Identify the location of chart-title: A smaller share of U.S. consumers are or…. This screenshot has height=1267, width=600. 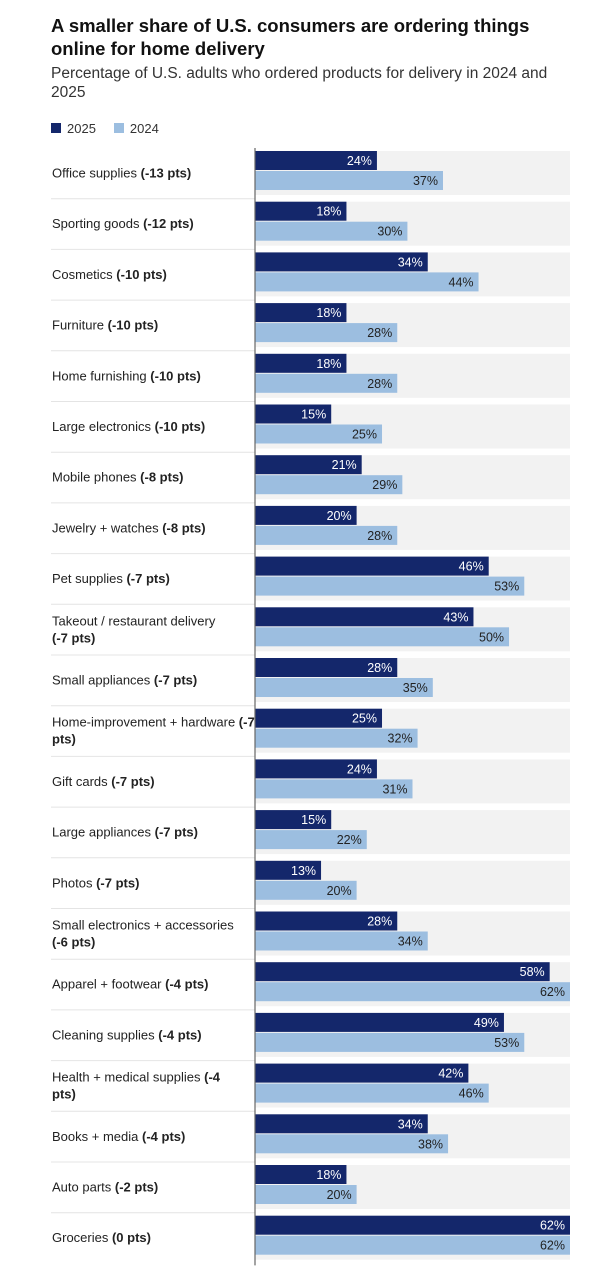
(290, 37).